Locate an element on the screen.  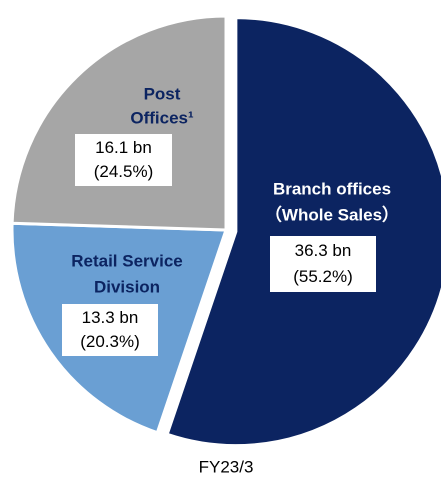
slice-label: （Whole Sales） is located at coordinates (332, 214).